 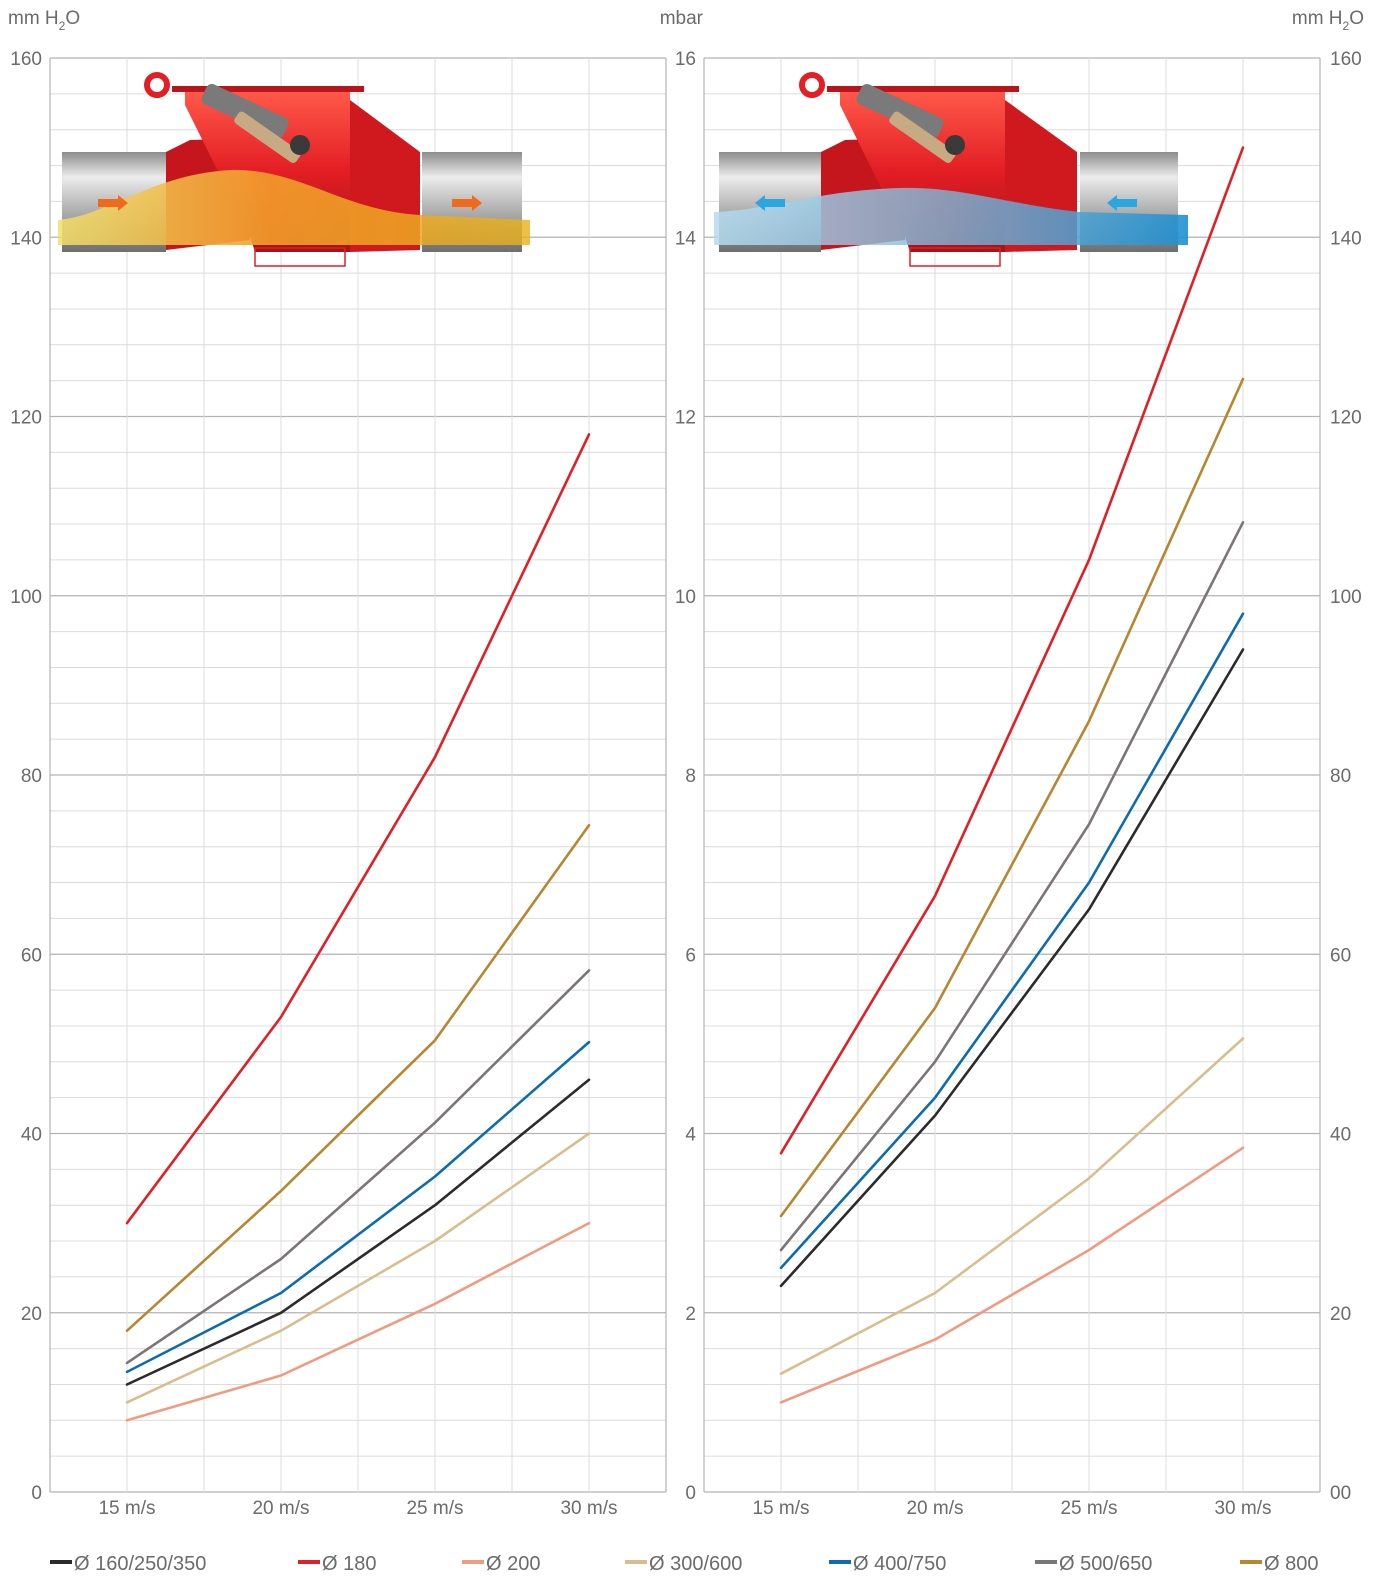 What do you see at coordinates (899, 1564) in the screenshot?
I see `legend-label: Ø 400/750` at bounding box center [899, 1564].